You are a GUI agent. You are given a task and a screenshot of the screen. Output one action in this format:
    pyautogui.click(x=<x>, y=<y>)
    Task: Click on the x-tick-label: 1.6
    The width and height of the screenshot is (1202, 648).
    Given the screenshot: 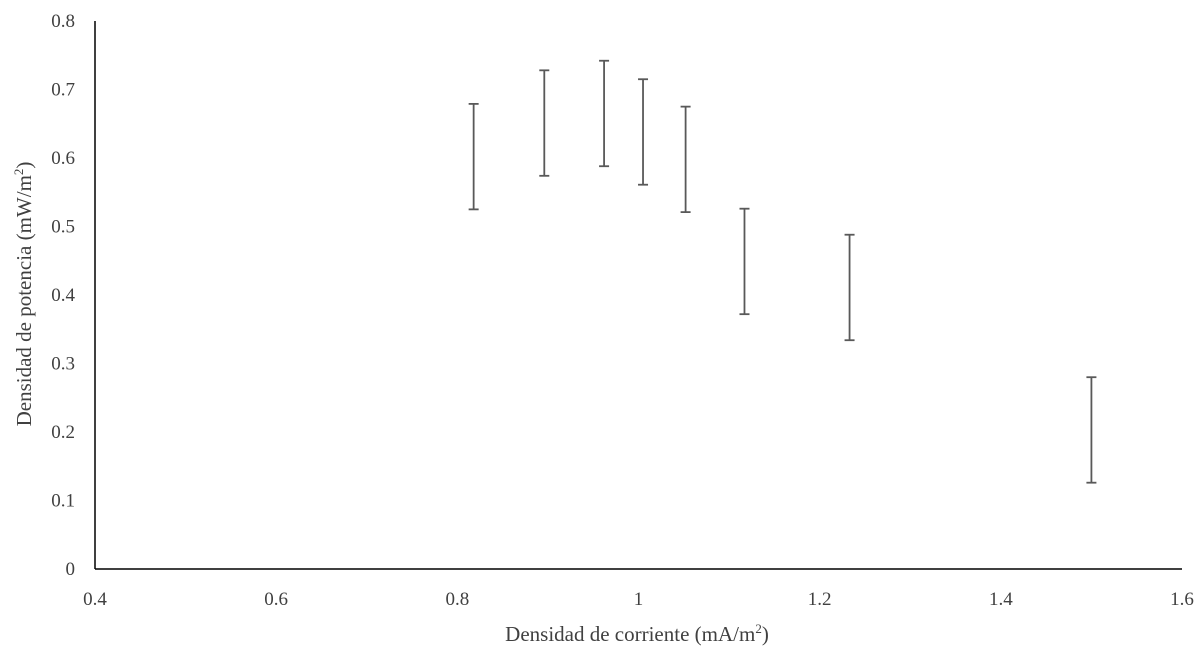 What is the action you would take?
    pyautogui.click(x=1182, y=599)
    